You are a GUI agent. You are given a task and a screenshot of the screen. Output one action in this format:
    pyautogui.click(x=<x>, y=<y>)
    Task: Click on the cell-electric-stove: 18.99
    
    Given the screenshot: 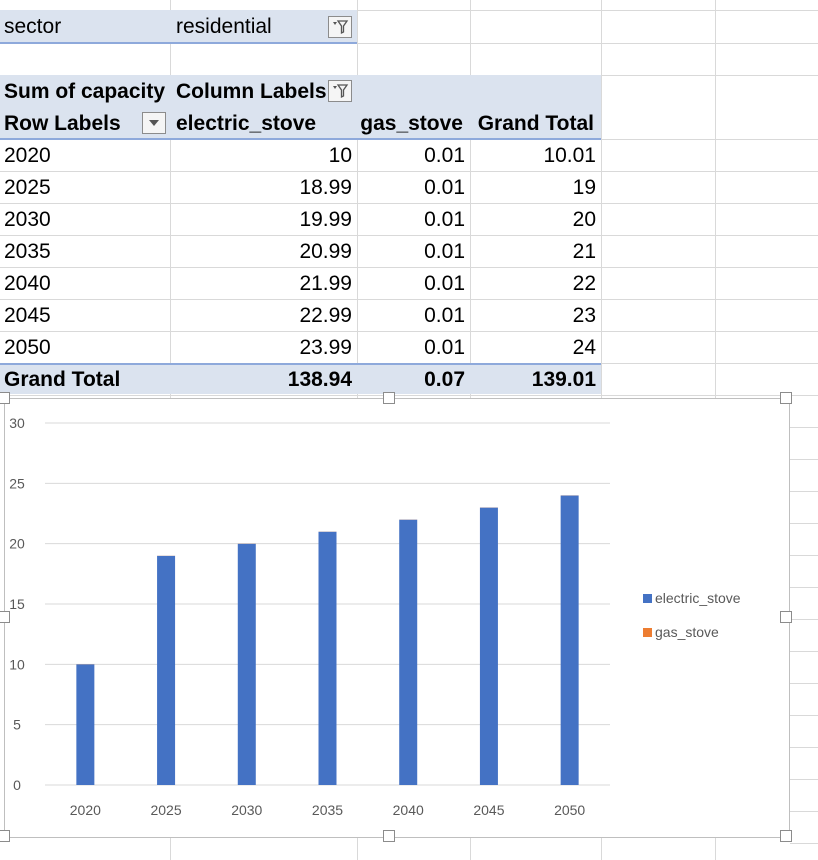 What is the action you would take?
    pyautogui.click(x=325, y=187)
    